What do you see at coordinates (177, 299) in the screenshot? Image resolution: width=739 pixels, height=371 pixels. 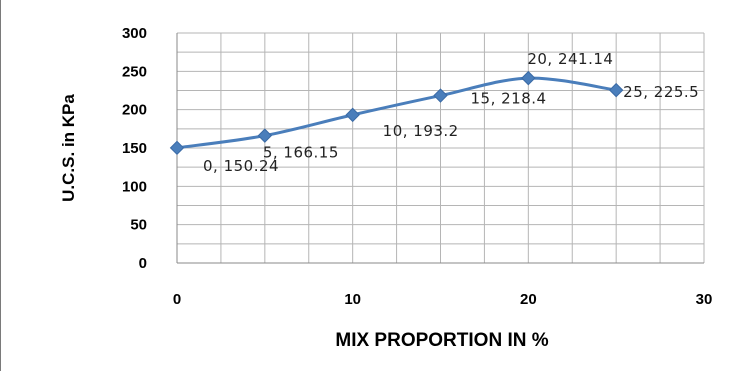 I see `x-tick-label: 0` at bounding box center [177, 299].